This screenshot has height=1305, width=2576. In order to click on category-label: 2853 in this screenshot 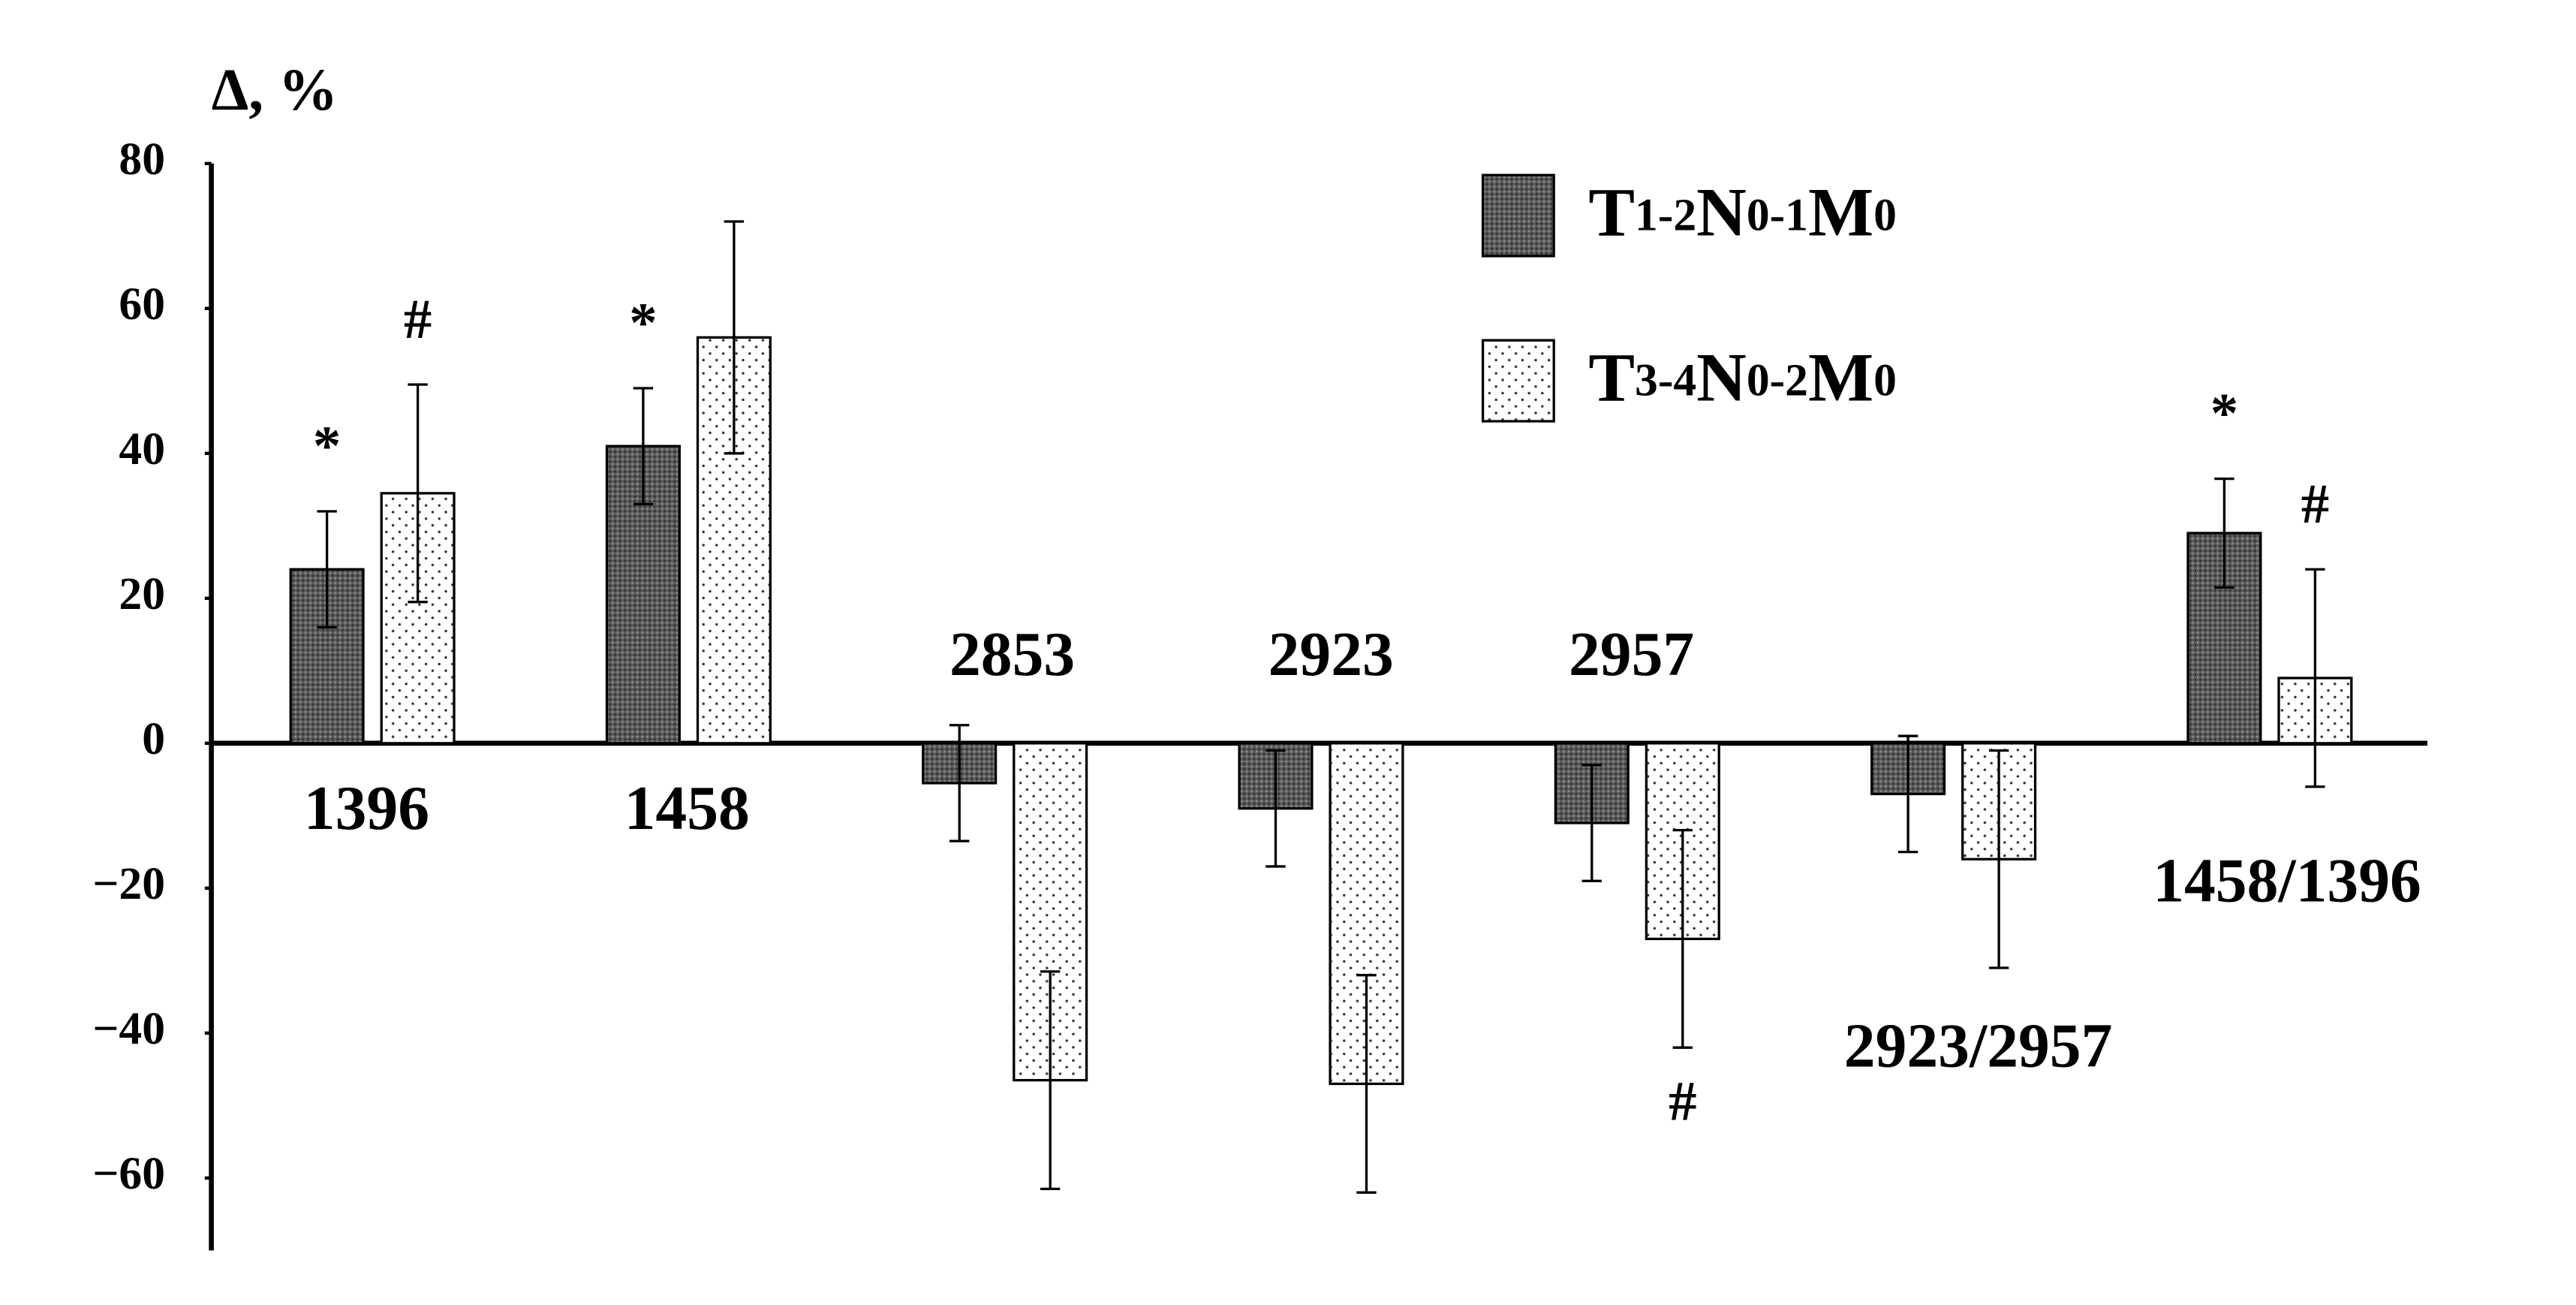, I will do `click(1012, 654)`.